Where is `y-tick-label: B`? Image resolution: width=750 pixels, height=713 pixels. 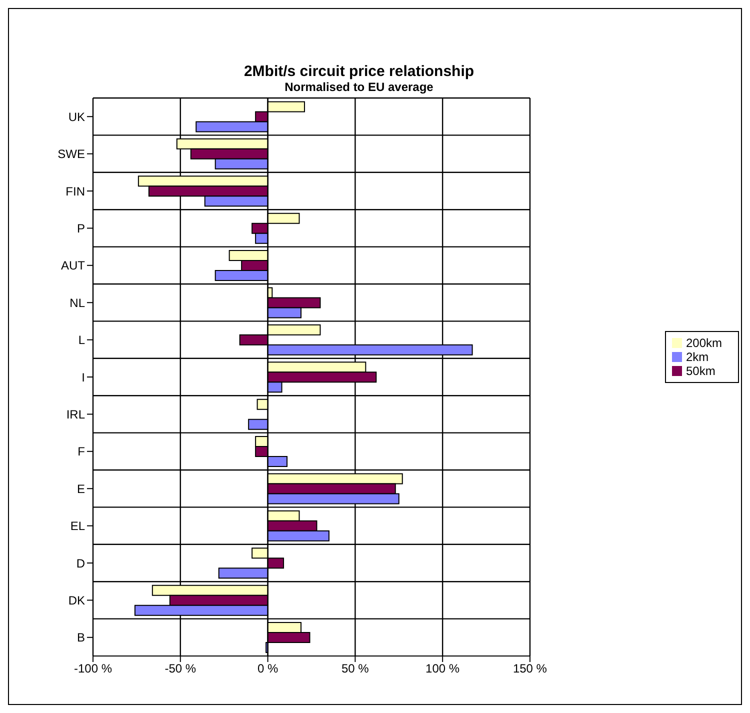 y-tick-label: B is located at coordinates (80, 637).